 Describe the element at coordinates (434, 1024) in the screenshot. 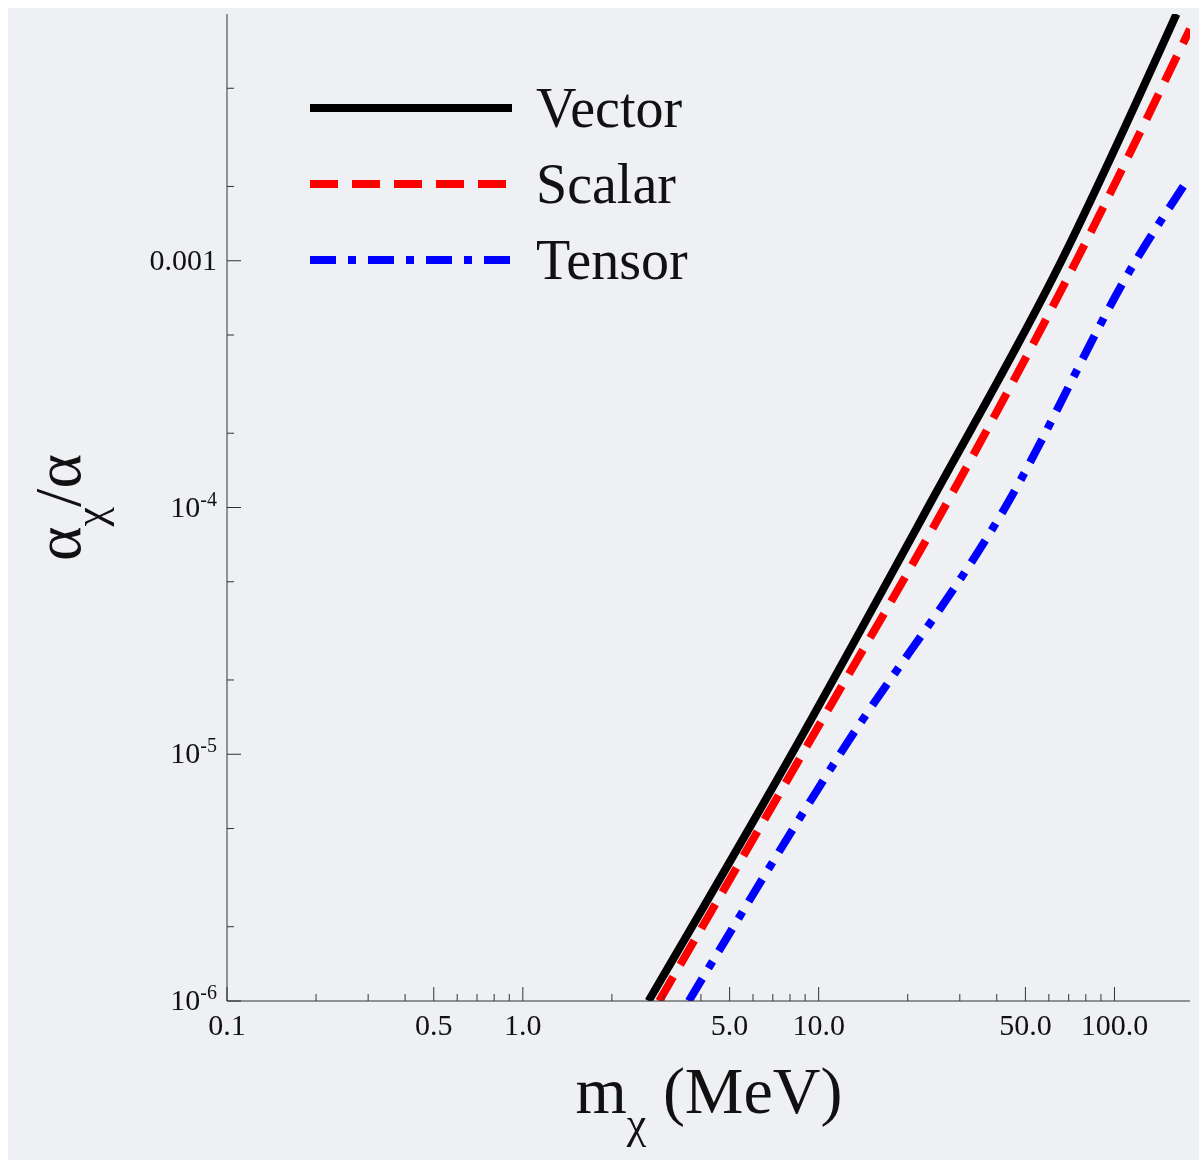

I see `x-tick-label: 0.5` at that location.